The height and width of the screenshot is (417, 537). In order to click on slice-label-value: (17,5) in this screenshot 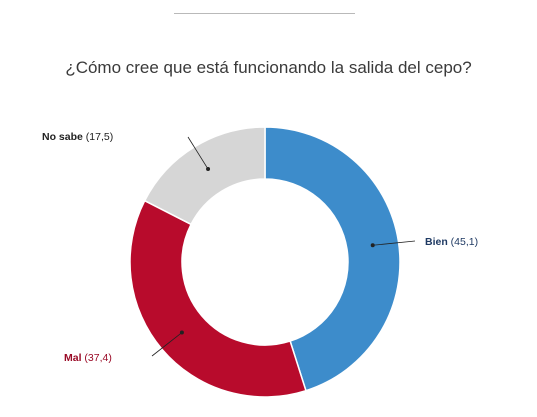, I will do `click(99, 137)`.